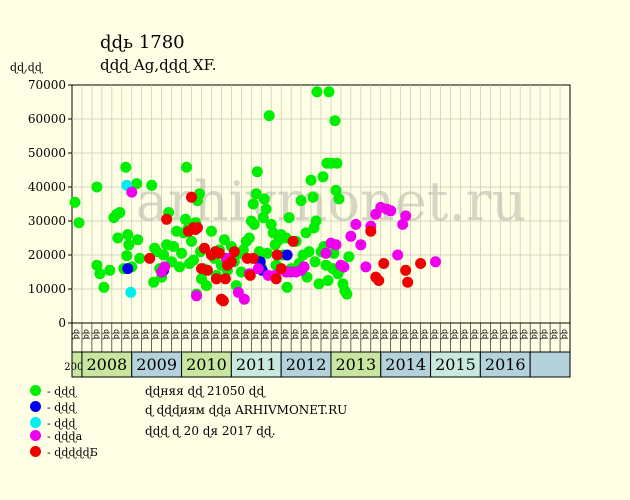  Describe the element at coordinates (246, 410) in the screenshot. I see `info-source: ɖ ɖɖɖиям ɖɖa ARHIVMONET.RU` at that location.